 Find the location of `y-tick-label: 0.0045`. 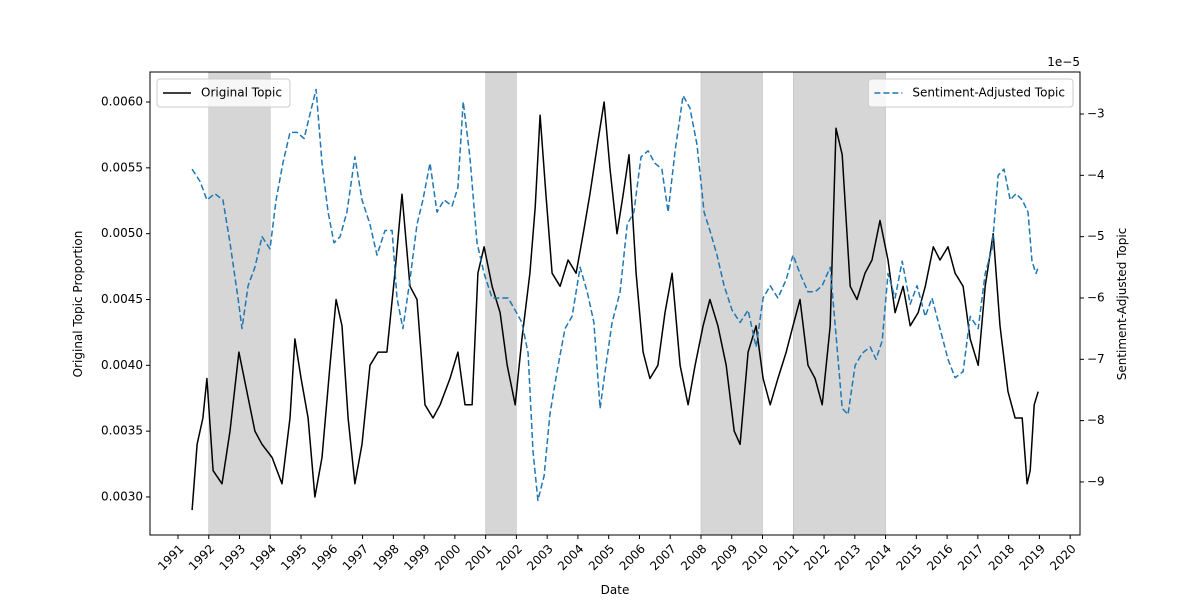

y-tick-label: 0.0045 is located at coordinates (122, 299).